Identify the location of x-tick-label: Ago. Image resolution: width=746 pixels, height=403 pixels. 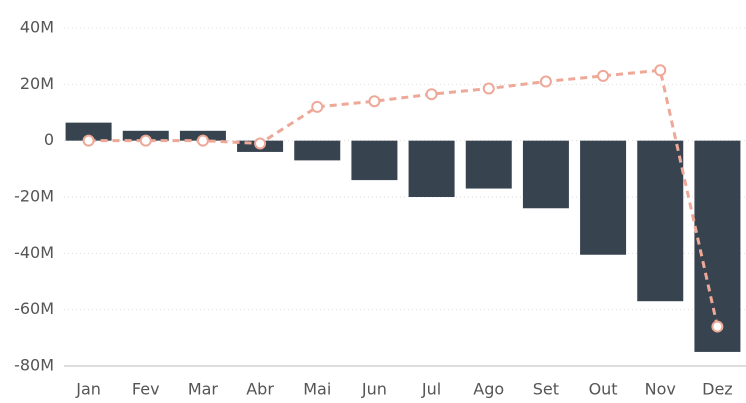
(488, 389).